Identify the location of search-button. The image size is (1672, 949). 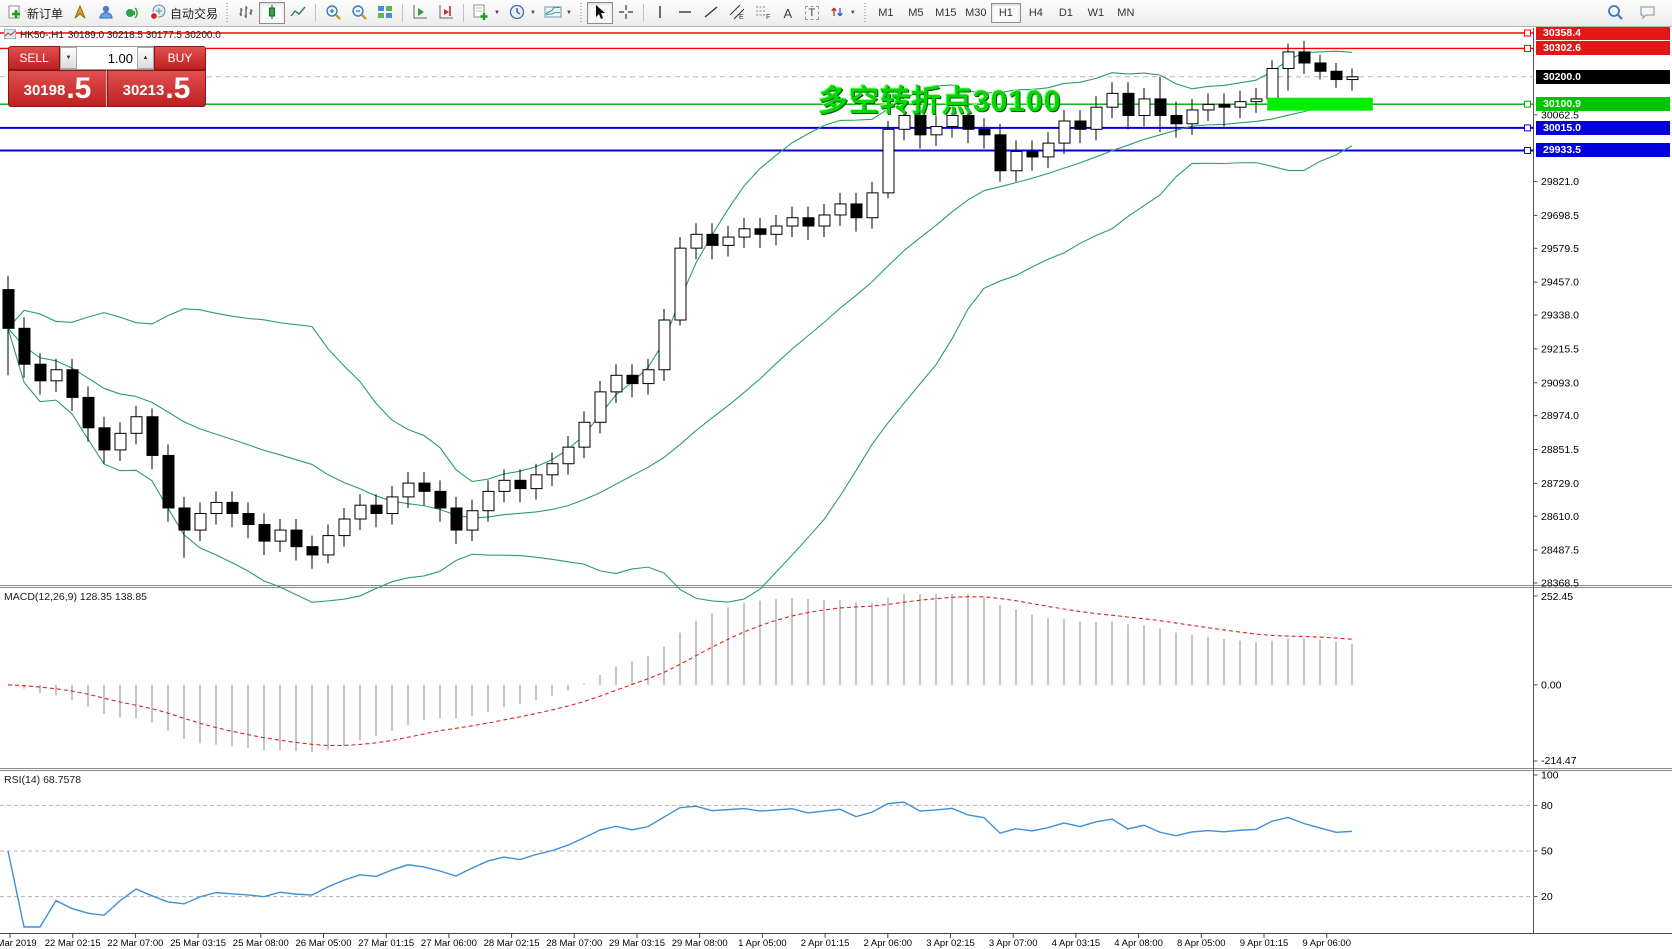
(1615, 13).